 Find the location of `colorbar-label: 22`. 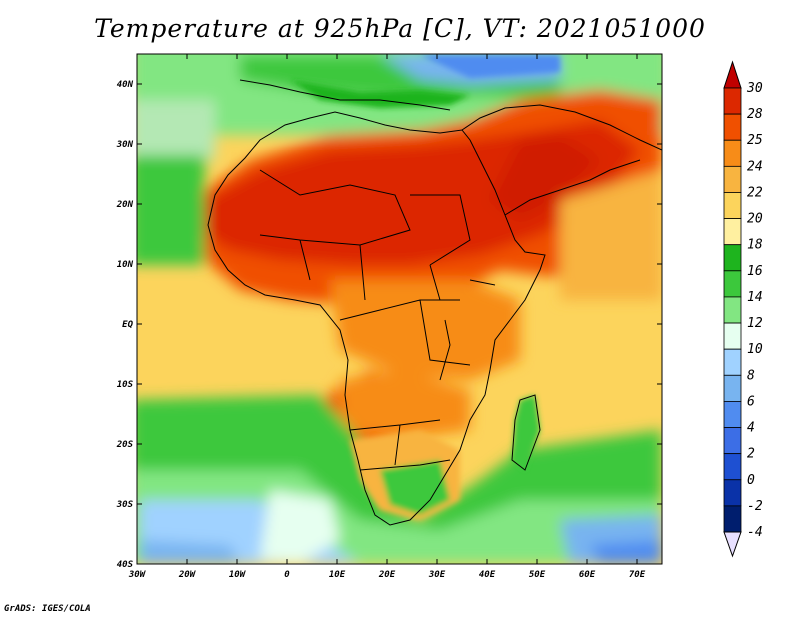

colorbar-label: 22 is located at coordinates (755, 192).